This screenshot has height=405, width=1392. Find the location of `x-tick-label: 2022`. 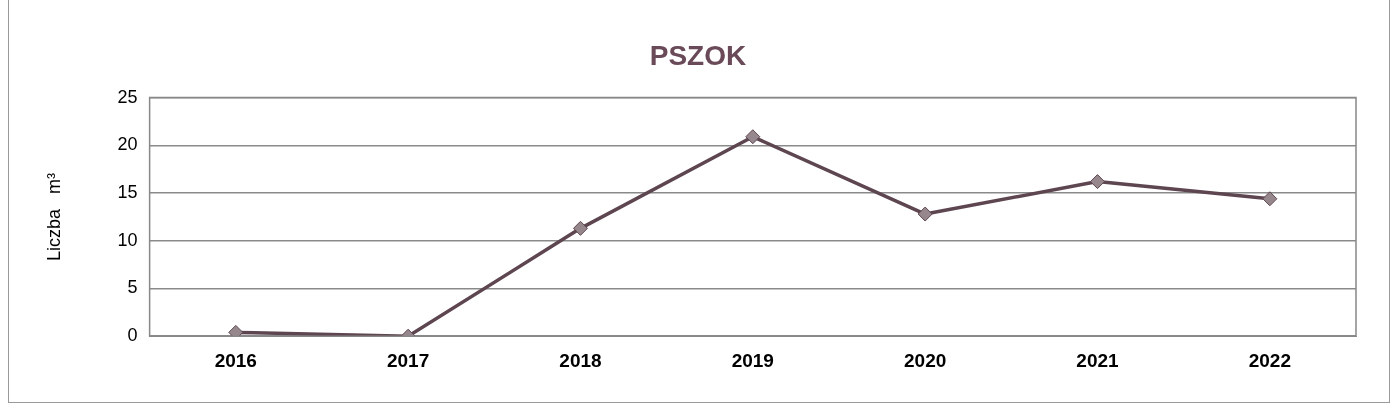

x-tick-label: 2022 is located at coordinates (1269, 360).